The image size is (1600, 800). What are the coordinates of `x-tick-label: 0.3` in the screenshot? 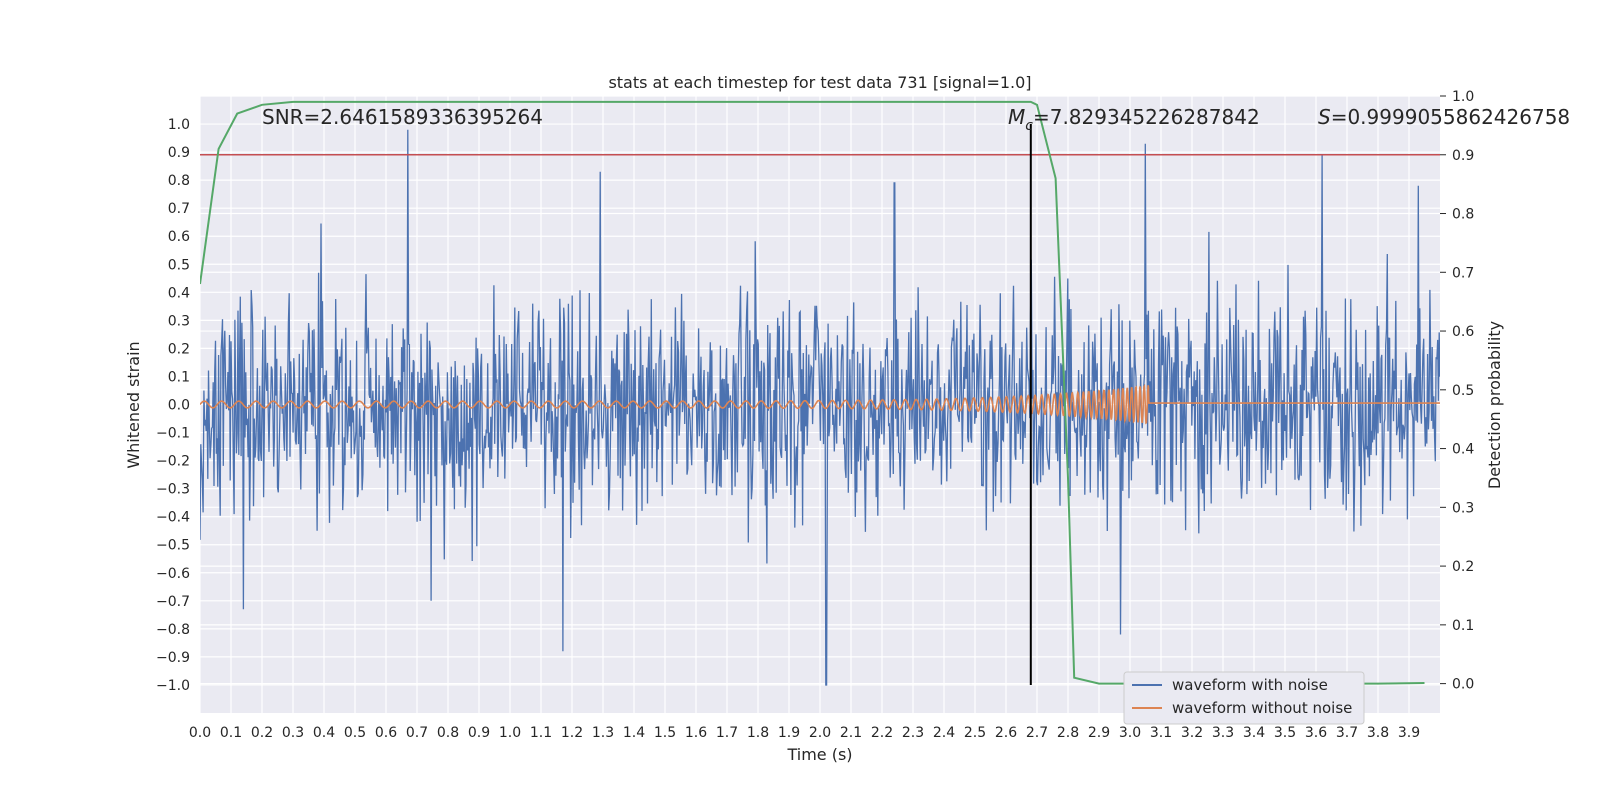 It's located at (293, 733).